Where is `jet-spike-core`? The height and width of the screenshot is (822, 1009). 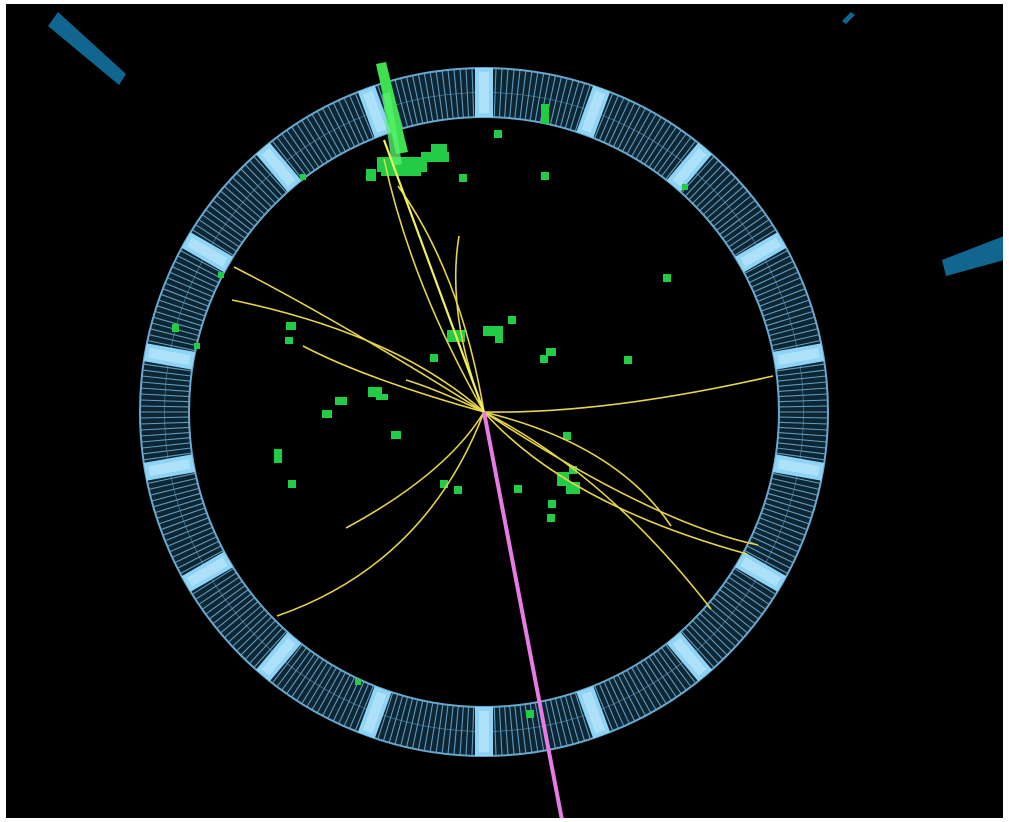
jet-spike-core is located at coordinates (392, 129).